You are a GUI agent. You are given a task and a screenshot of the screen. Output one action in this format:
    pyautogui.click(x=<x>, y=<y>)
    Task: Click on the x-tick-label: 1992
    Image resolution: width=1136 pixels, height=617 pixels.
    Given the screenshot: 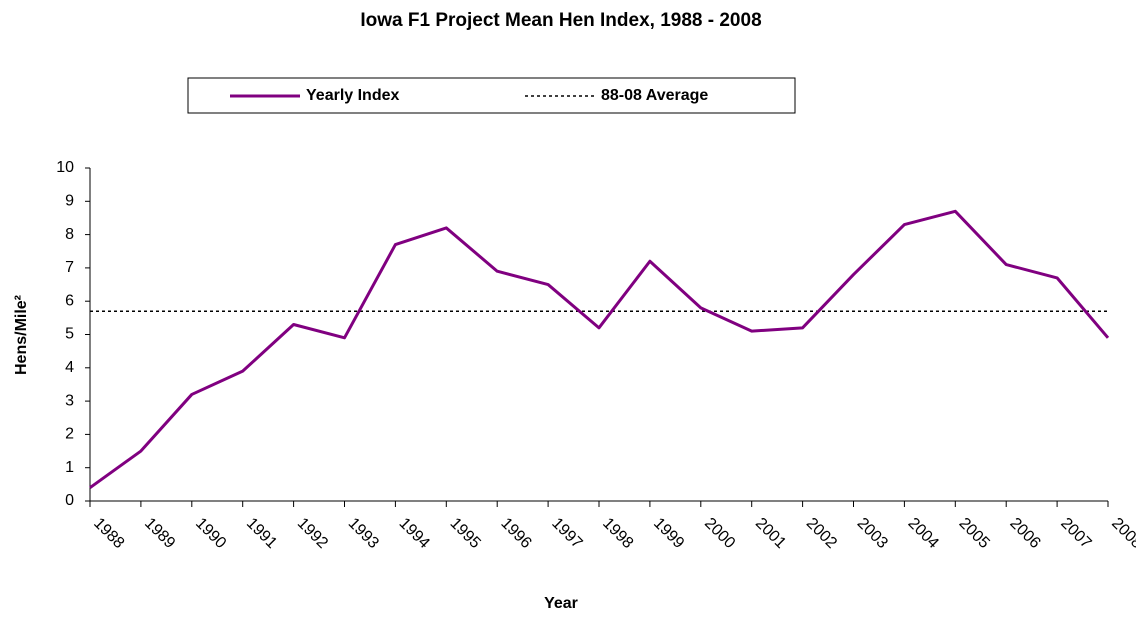 What is the action you would take?
    pyautogui.click(x=312, y=533)
    